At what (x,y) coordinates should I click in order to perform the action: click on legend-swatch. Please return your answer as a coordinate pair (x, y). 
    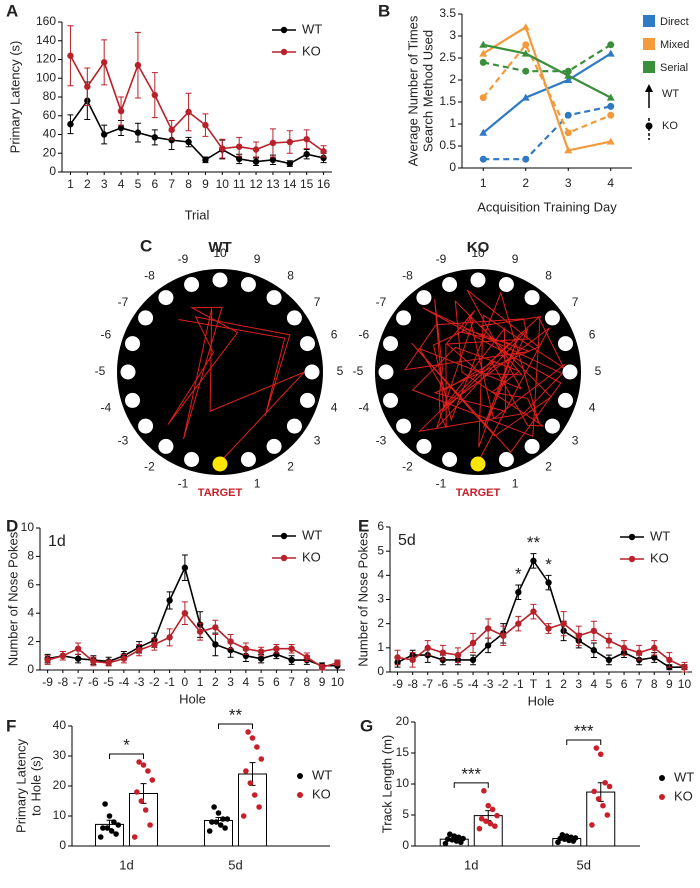
    Looking at the image, I should click on (649, 44).